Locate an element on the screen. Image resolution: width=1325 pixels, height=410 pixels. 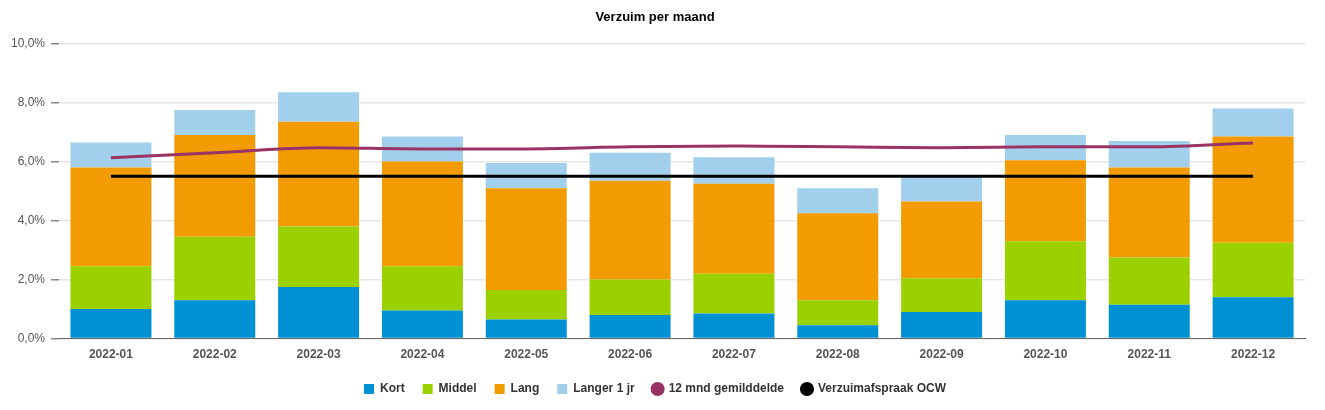
y-tick-label: 8,0% is located at coordinates (31, 101).